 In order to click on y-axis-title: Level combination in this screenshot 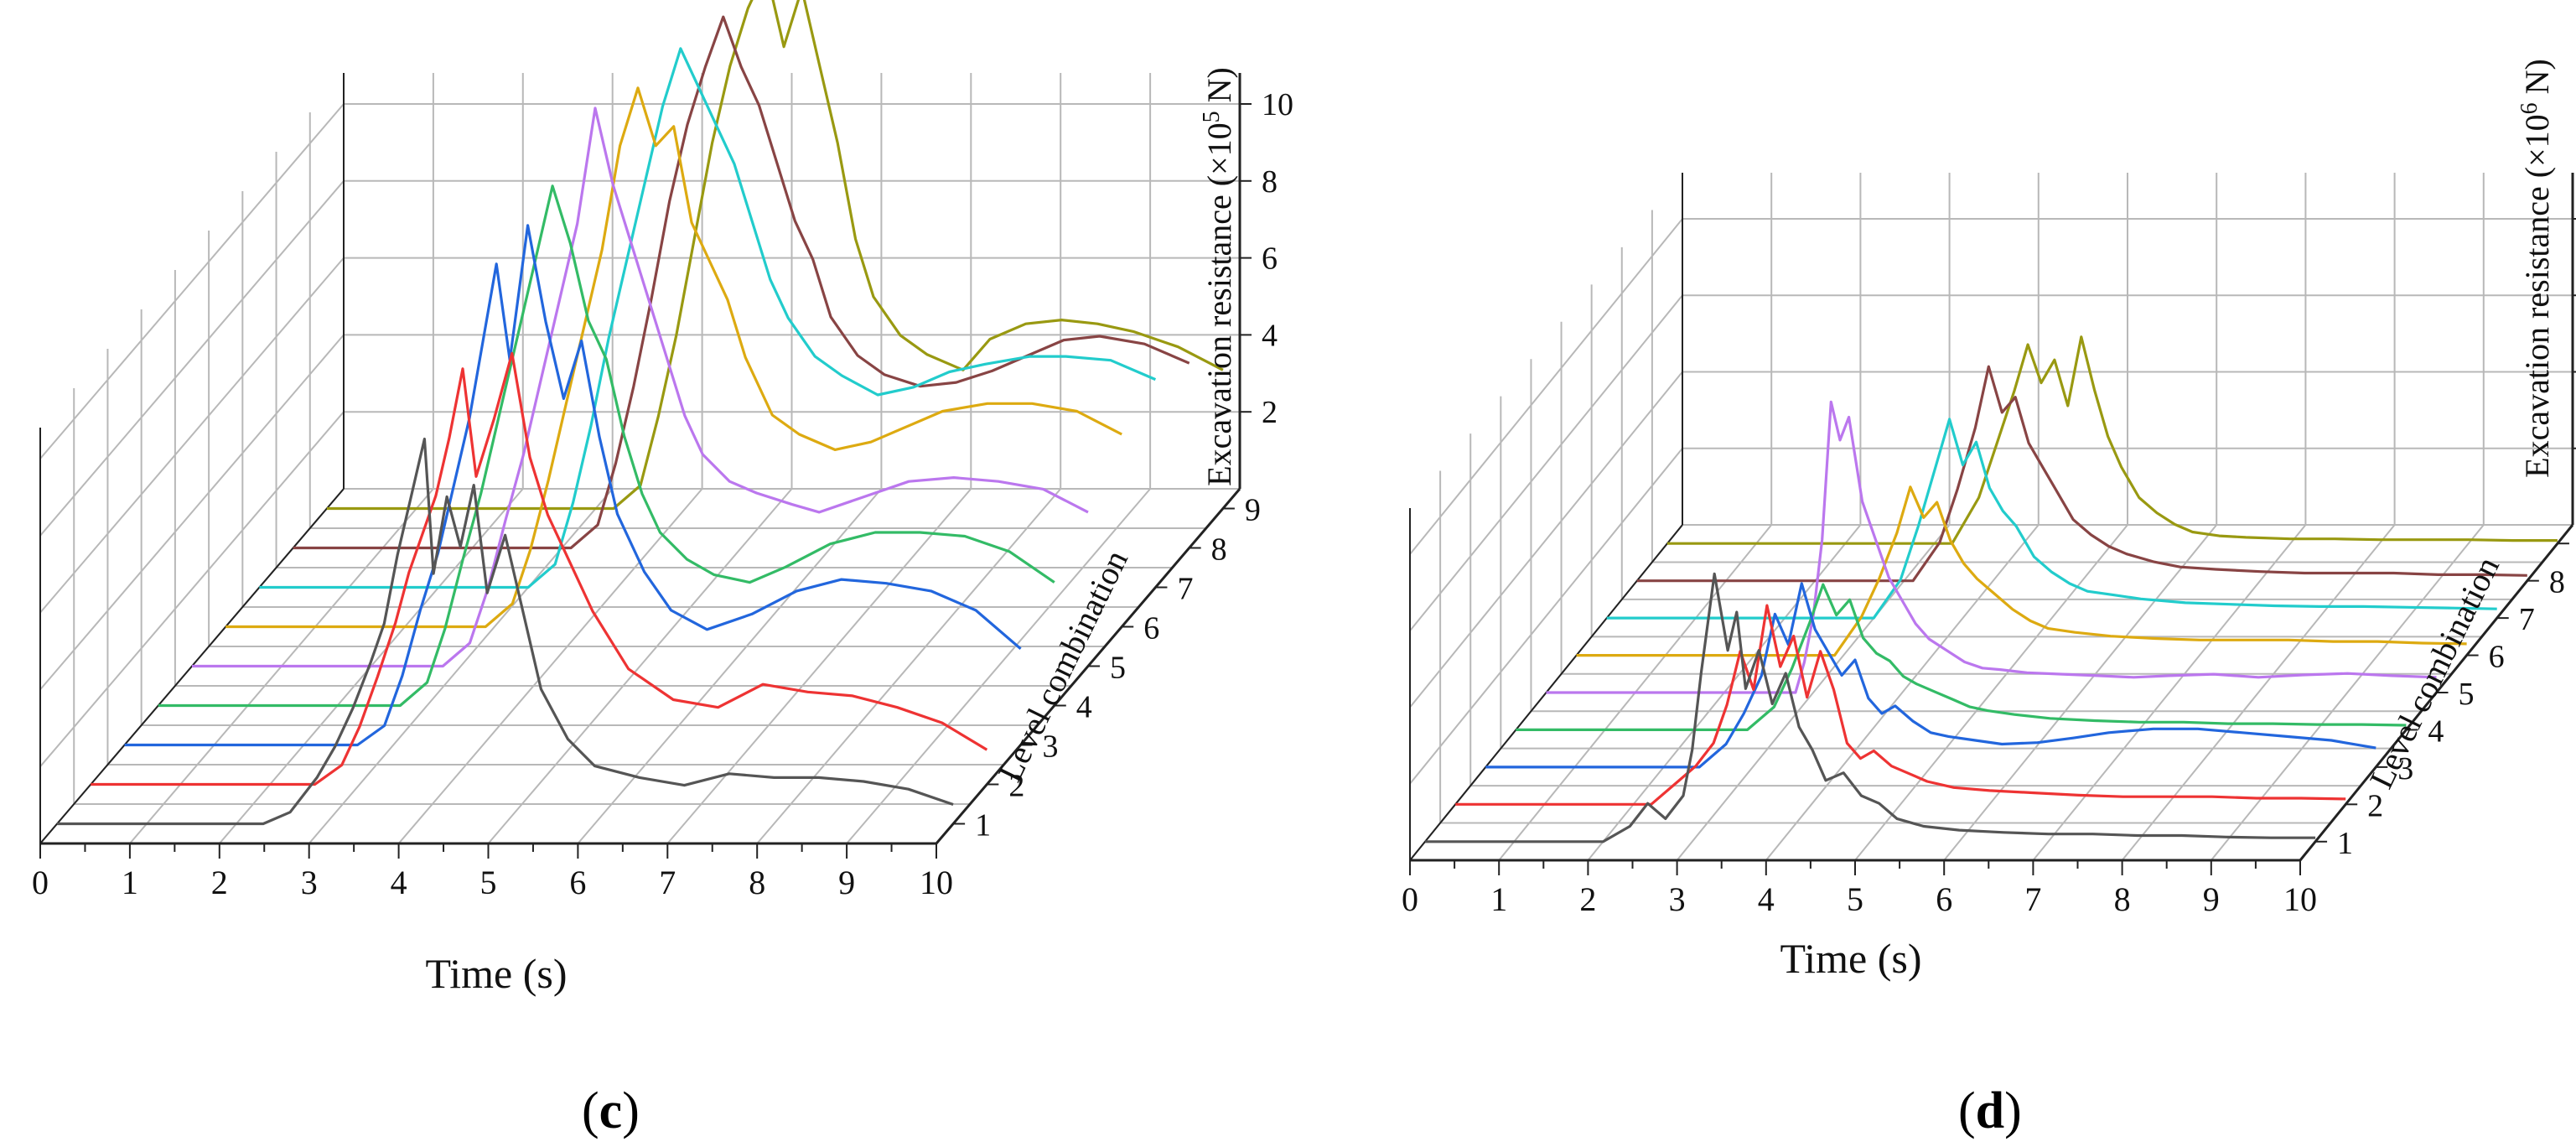, I will do `click(2434, 672)`.